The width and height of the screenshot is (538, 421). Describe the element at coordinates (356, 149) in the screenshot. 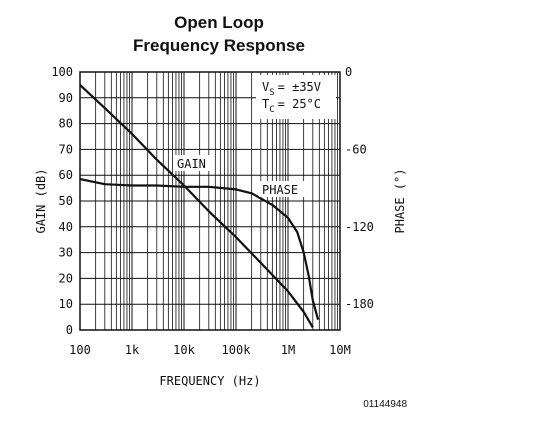

I see `right-y-tick-label: -60` at that location.